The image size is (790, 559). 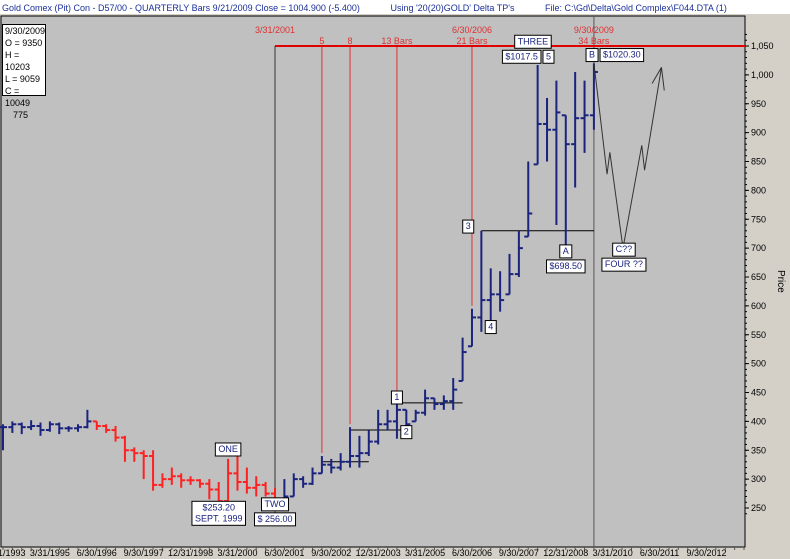 I want to click on time-marker-count: 21 Bars, so click(x=472, y=41).